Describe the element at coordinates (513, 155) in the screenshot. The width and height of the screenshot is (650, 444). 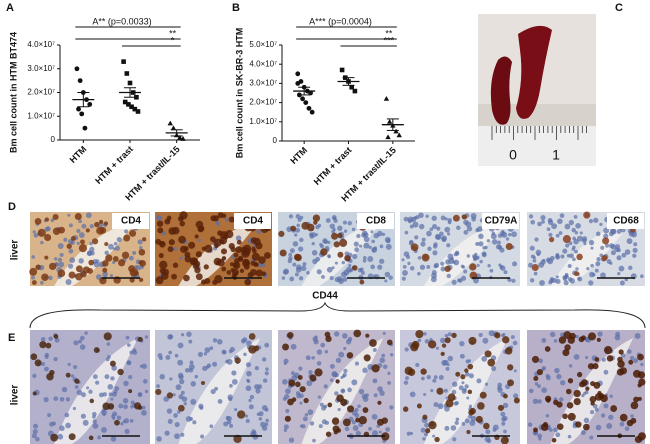
I see `ruler-label: 0` at that location.